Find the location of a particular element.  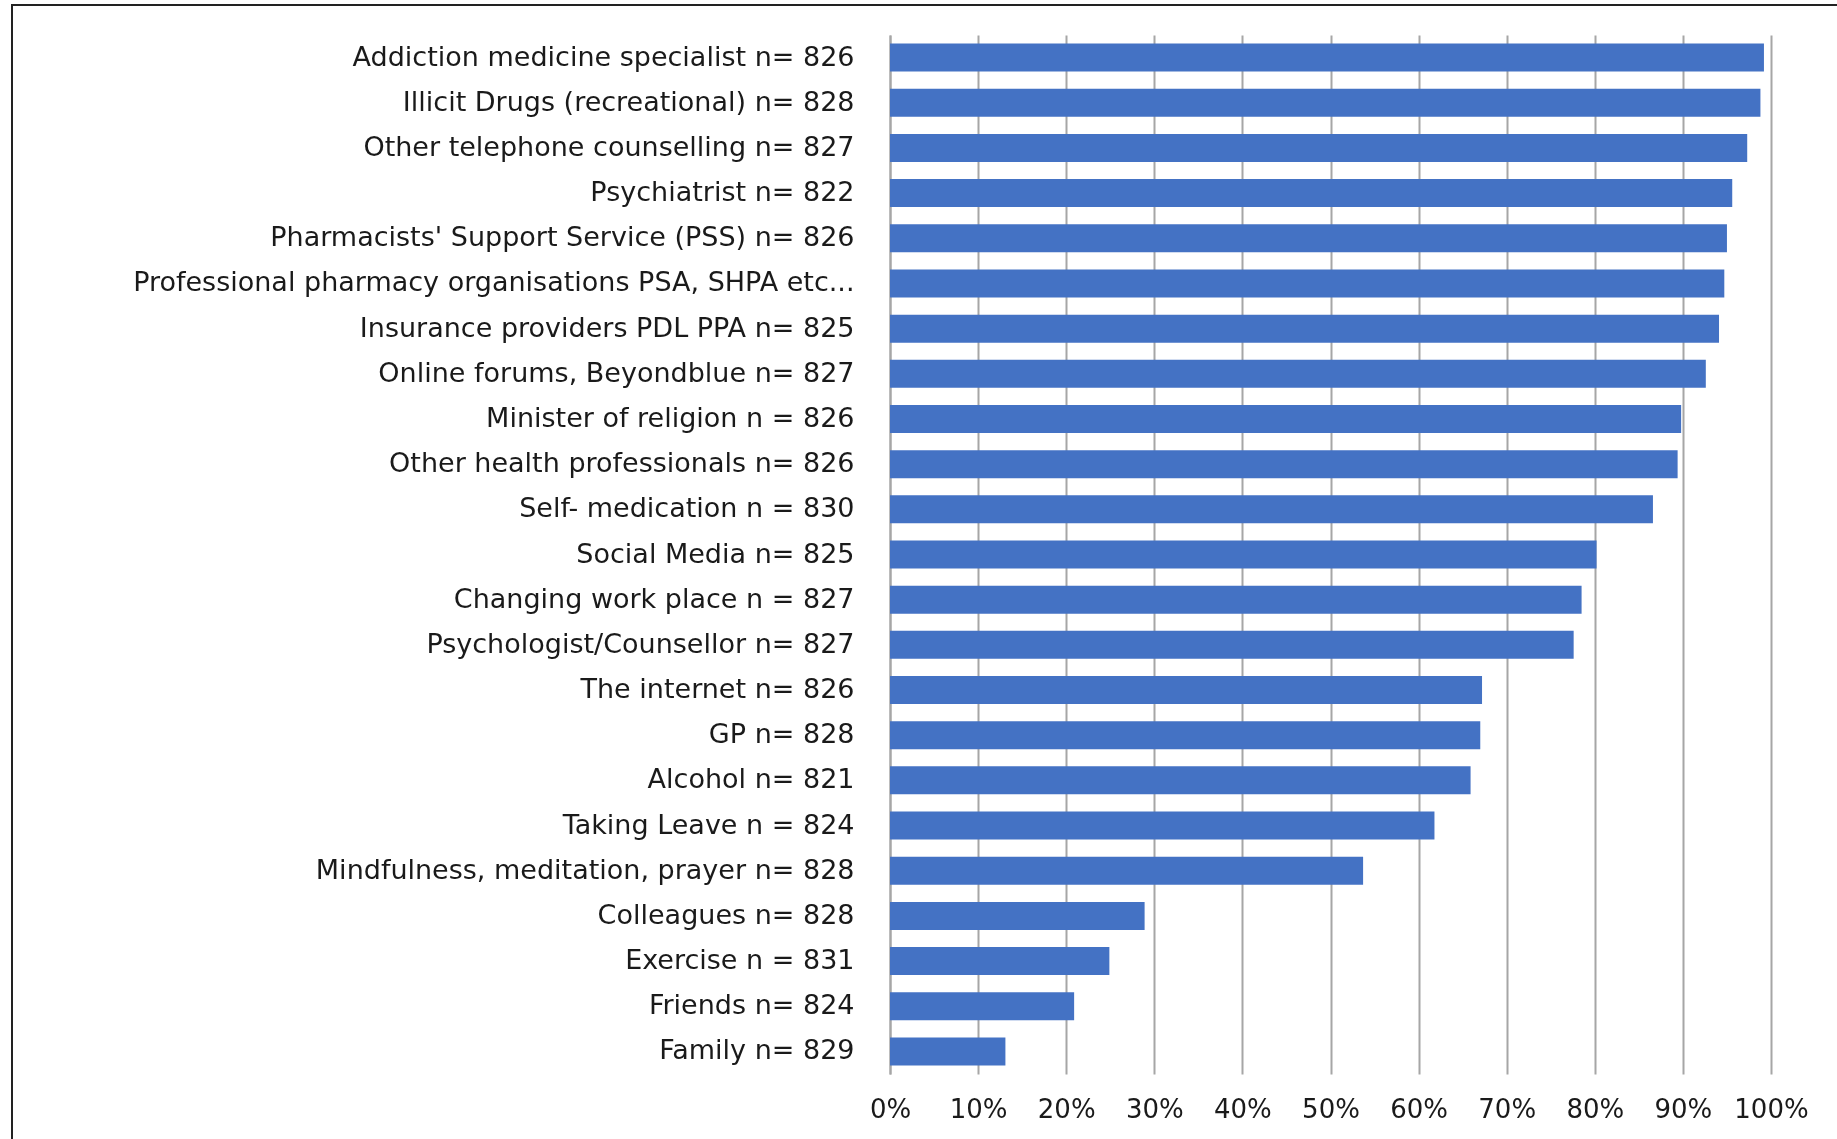

x-tick-label: 100% is located at coordinates (1771, 1108).